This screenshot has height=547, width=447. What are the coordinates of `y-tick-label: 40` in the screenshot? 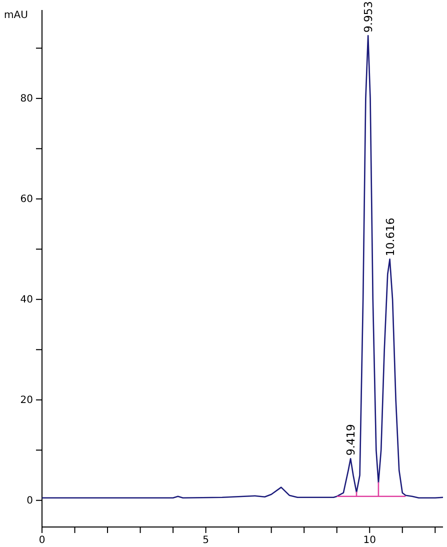 It's located at (26, 300).